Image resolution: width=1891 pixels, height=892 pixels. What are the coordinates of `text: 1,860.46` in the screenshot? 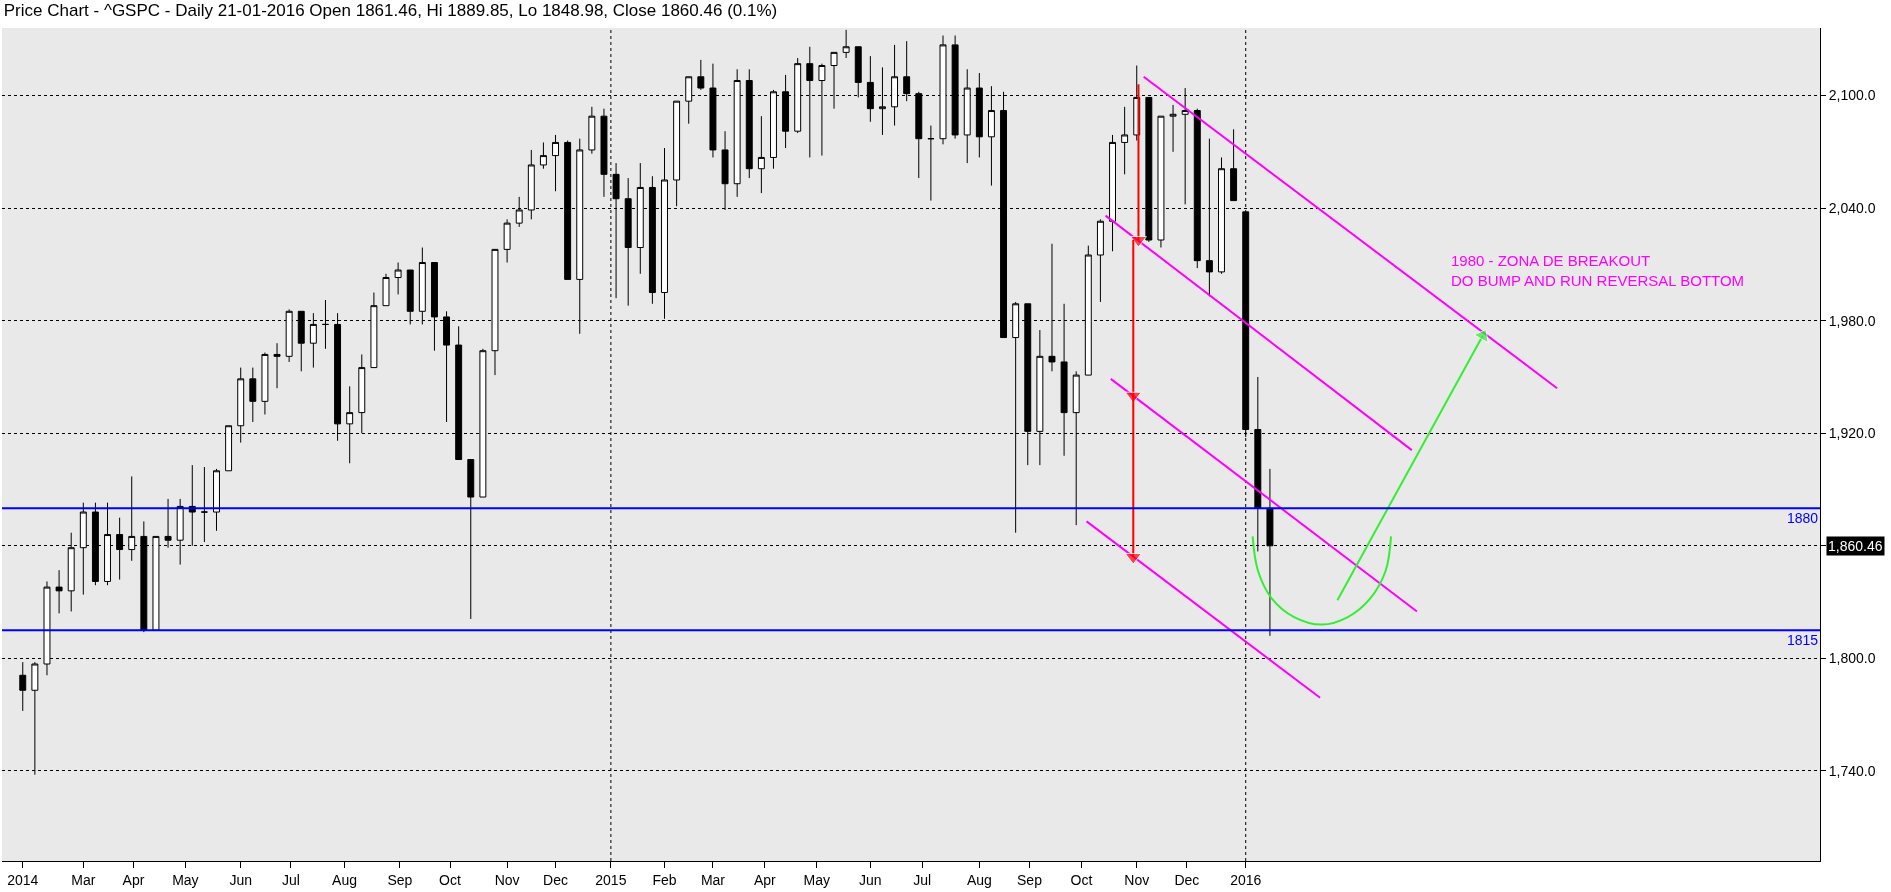 It's located at (1855, 546).